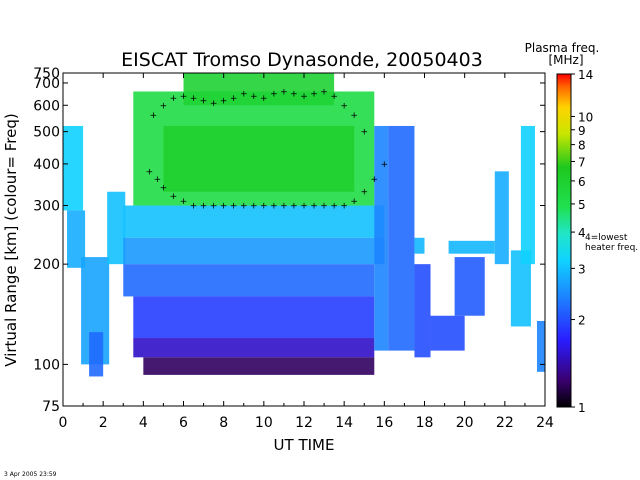  What do you see at coordinates (364, 133) in the screenshot?
I see `plus-marker-1-21: +` at bounding box center [364, 133].